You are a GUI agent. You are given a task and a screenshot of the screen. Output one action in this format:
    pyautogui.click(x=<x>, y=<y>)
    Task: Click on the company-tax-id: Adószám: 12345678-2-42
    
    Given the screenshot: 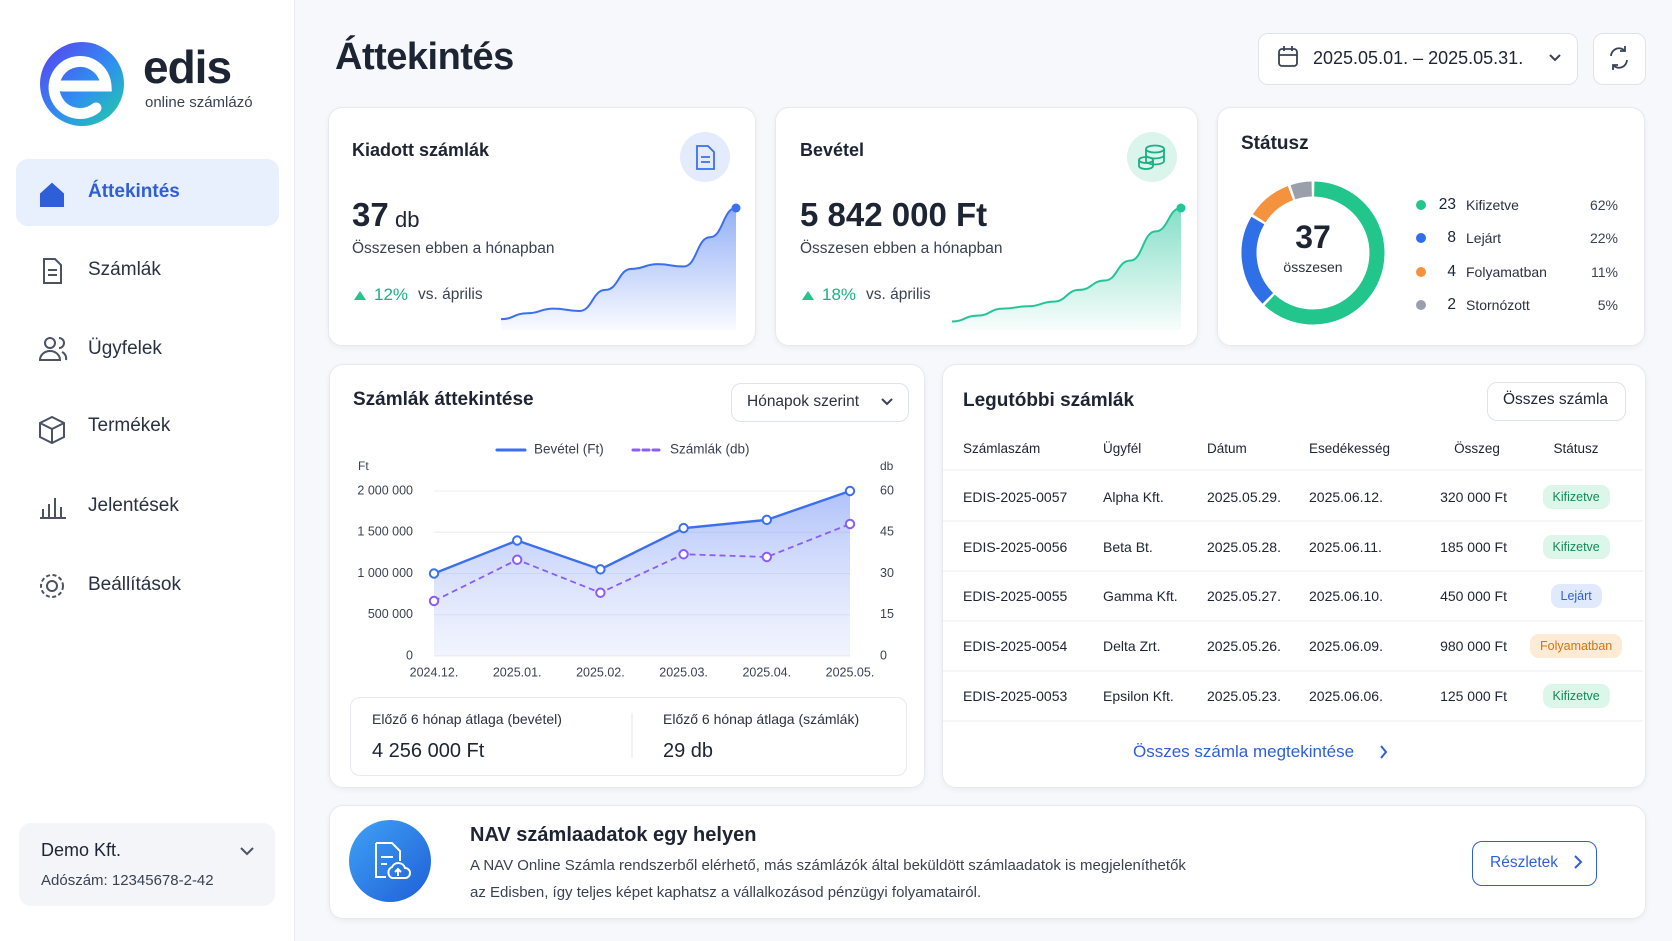 What is the action you would take?
    pyautogui.click(x=127, y=880)
    